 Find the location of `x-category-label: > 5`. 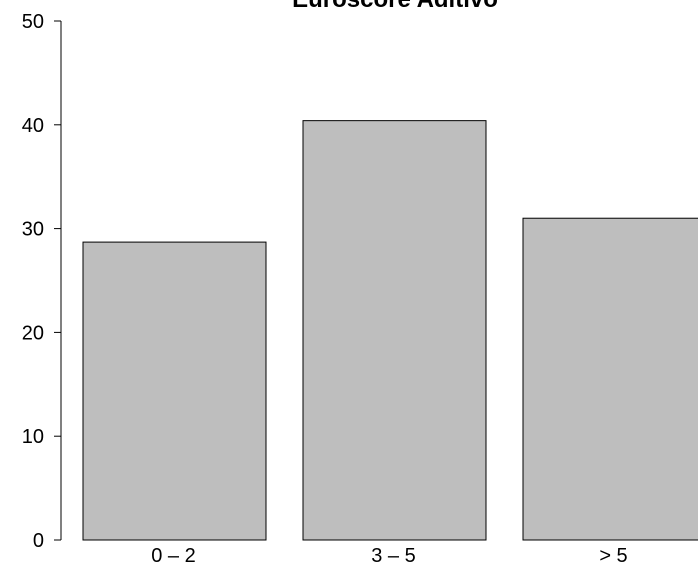

x-category-label: > 5 is located at coordinates (613, 556).